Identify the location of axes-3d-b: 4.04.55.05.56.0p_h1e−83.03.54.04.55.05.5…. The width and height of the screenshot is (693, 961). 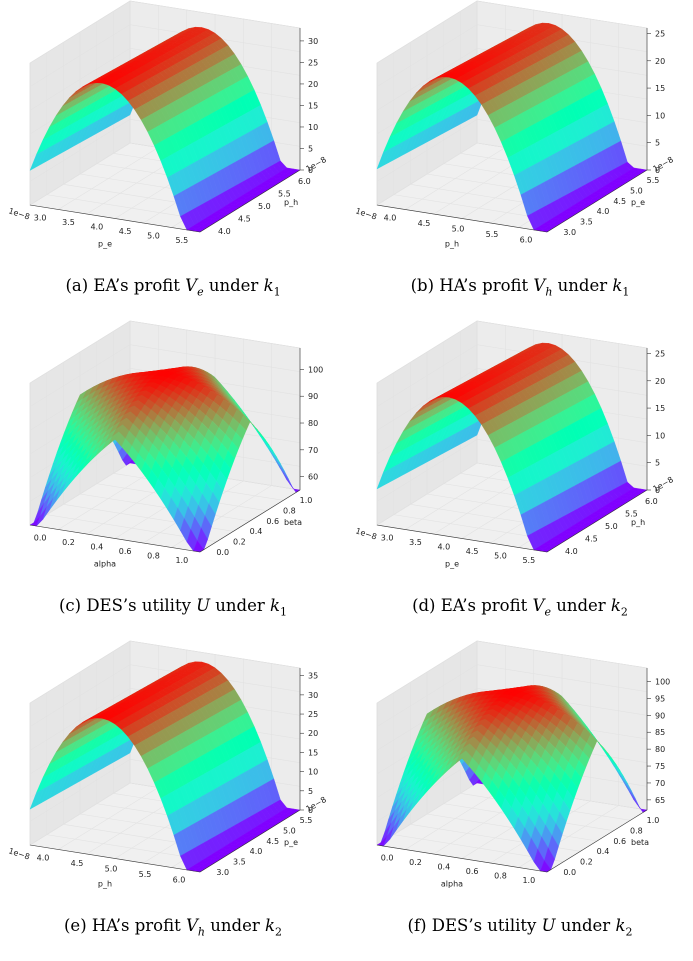
(514, 124).